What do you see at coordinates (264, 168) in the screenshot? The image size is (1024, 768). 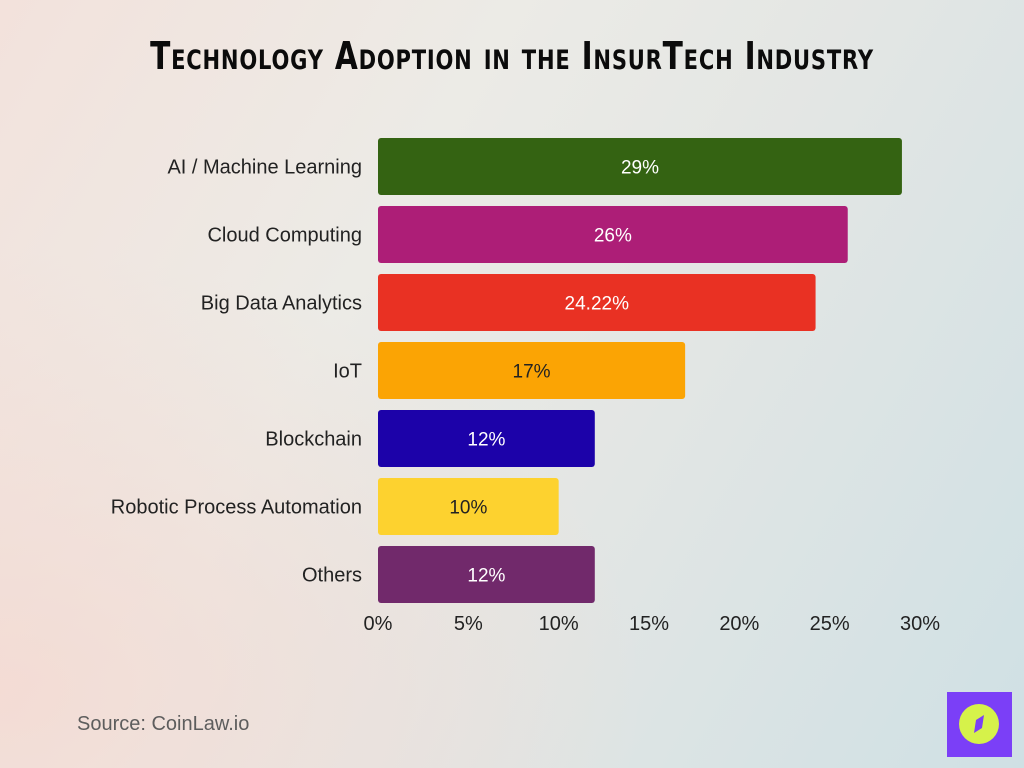 I see `category-label: AI / Machine Learning` at bounding box center [264, 168].